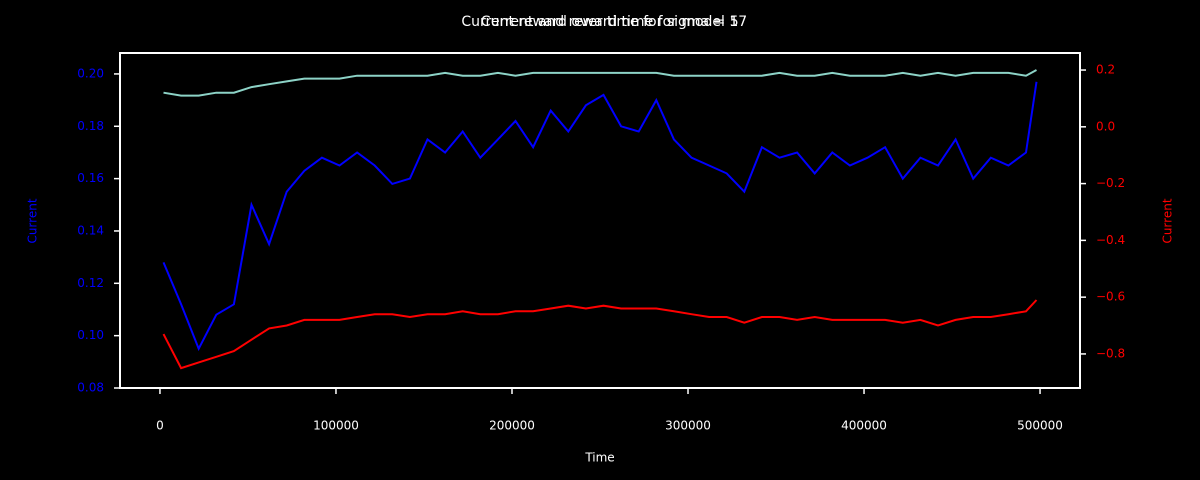 The width and height of the screenshot is (1200, 480). What do you see at coordinates (1110, 240) in the screenshot?
I see `y2-tick-label: −0.4` at bounding box center [1110, 240].